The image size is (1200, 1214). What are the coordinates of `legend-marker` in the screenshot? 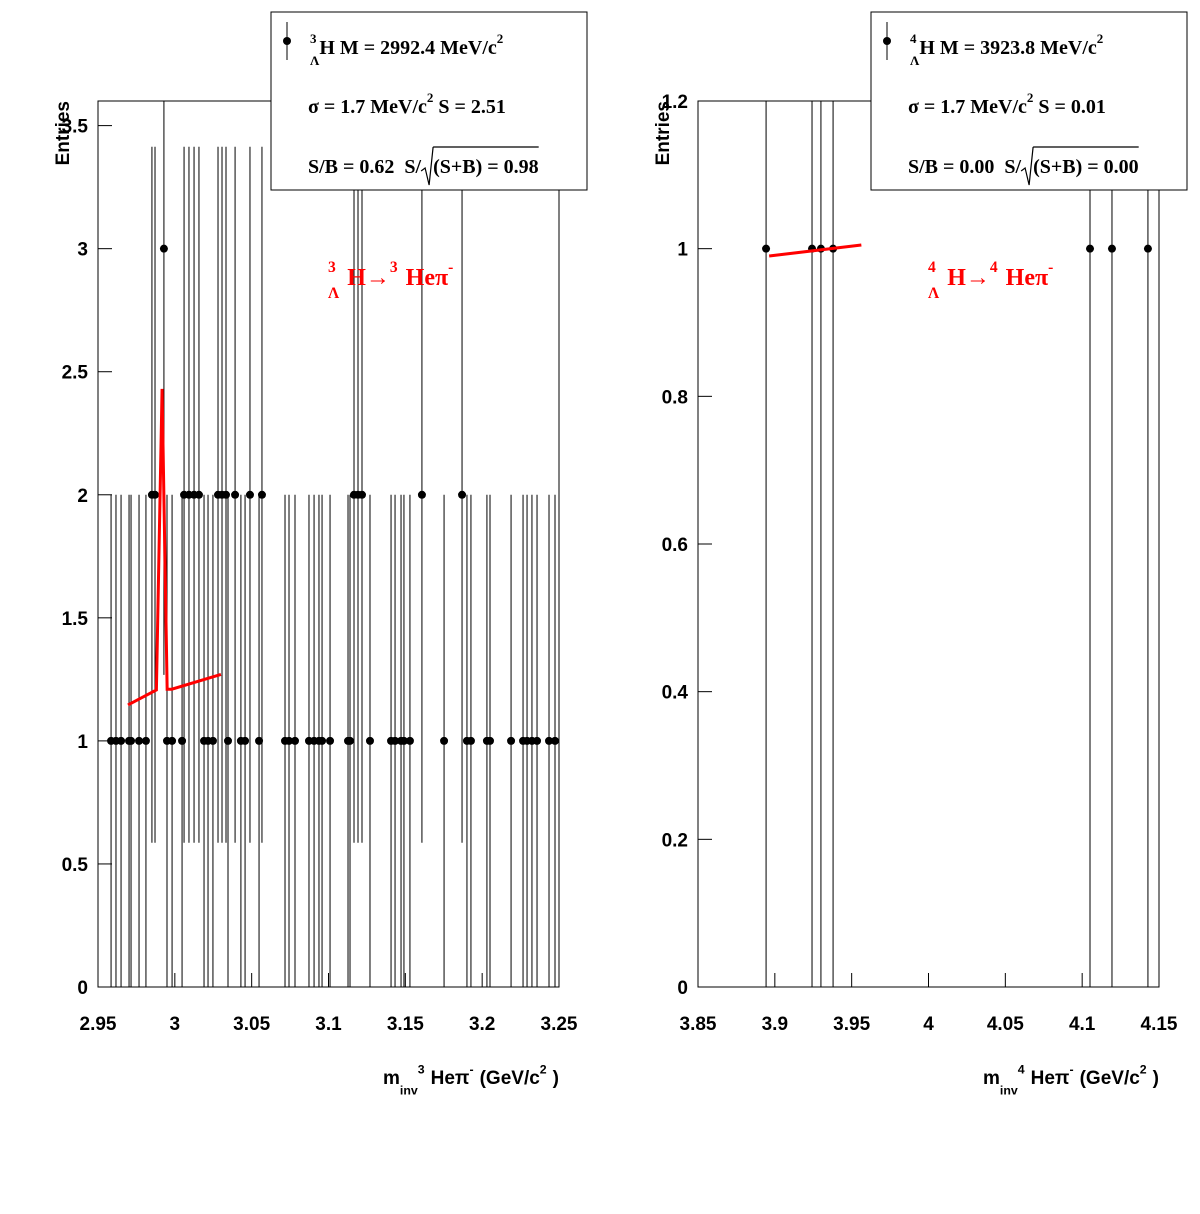 It's located at (287, 41).